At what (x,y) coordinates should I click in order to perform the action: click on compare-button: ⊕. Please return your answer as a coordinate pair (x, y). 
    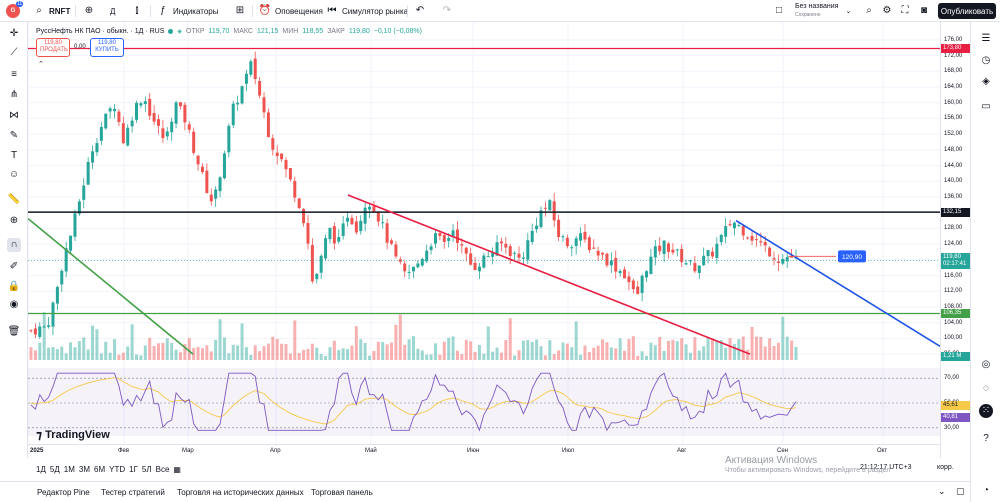
    Looking at the image, I should click on (89, 11).